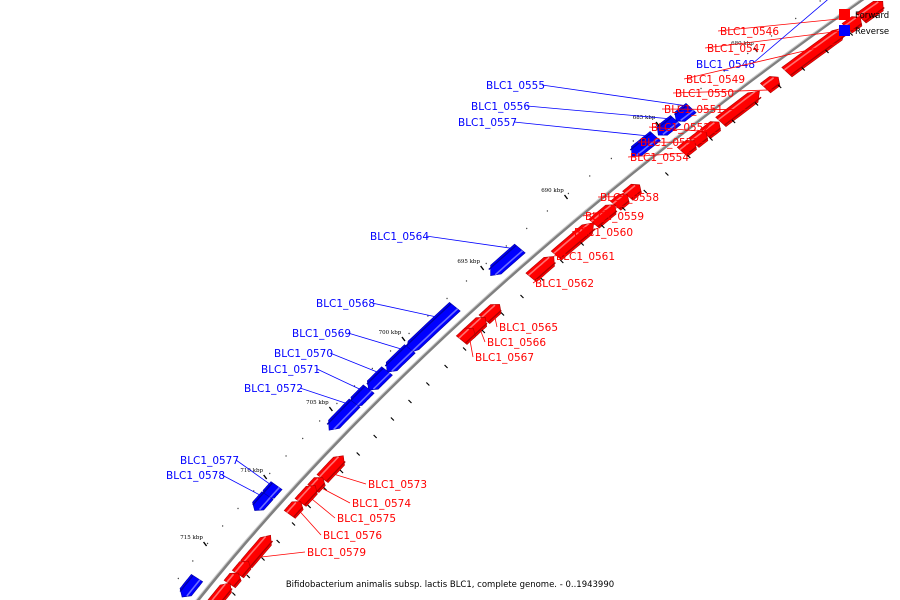 This screenshot has height=600, width=900. What do you see at coordinates (552, 191) in the screenshot?
I see `scale-tick-label: 690 kbp` at bounding box center [552, 191].